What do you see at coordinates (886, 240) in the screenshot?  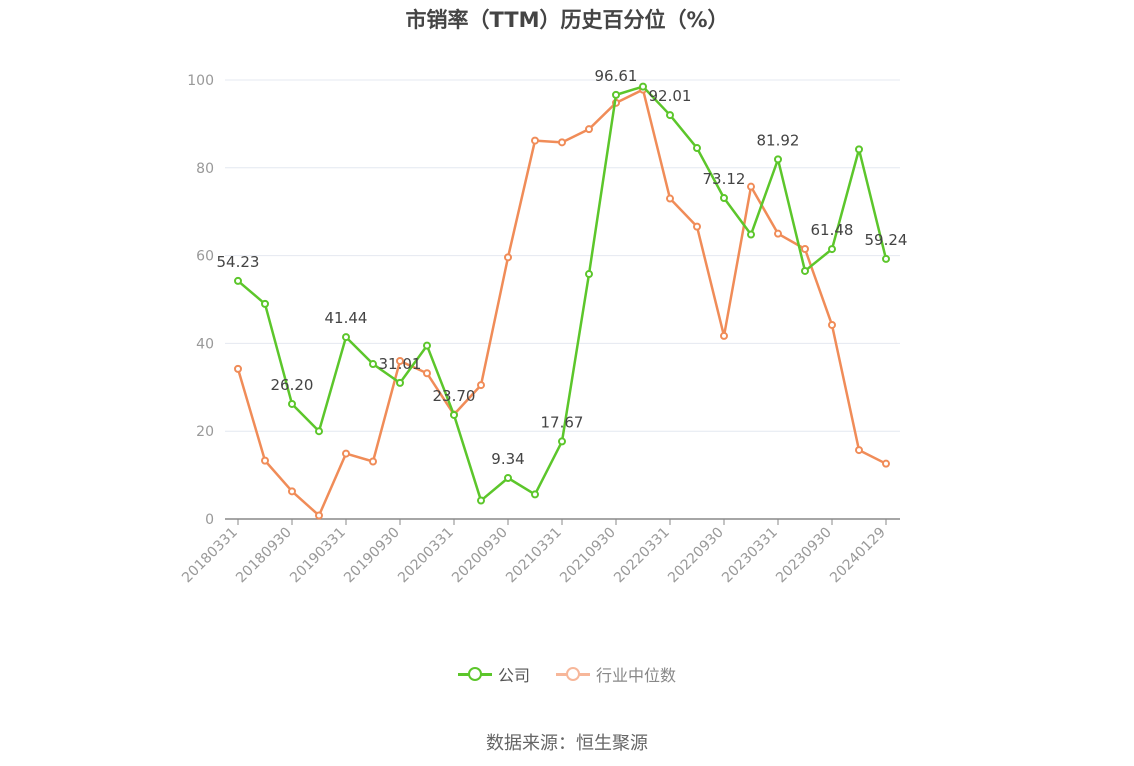 I see `data-label: 59.24` at bounding box center [886, 240].